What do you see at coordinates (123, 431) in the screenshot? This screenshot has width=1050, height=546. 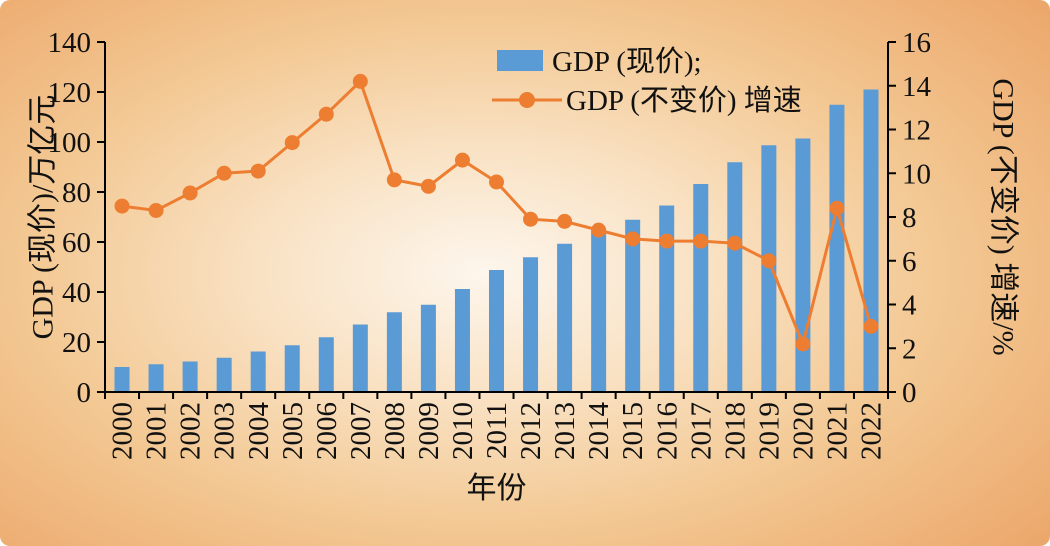 I see `x-tick-label: 2000` at bounding box center [123, 431].